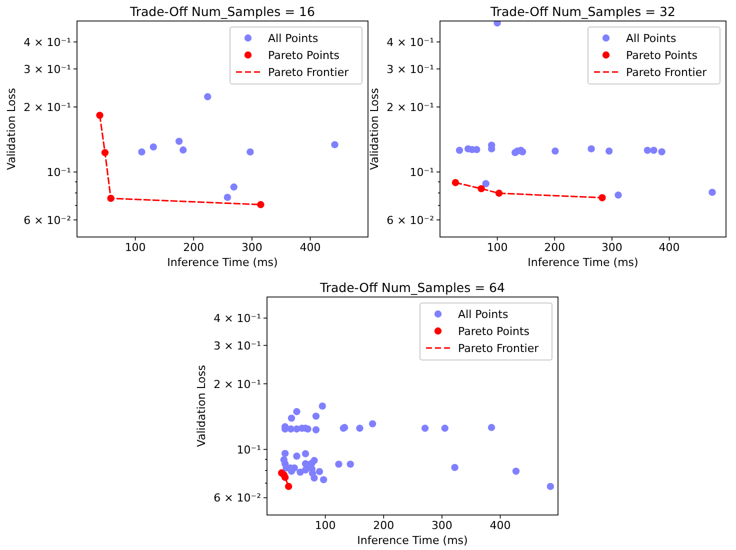 This screenshot has height=550, width=736. What do you see at coordinates (583, 11) in the screenshot?
I see `chart-title: Trade-Off Num_Samples = 32` at bounding box center [583, 11].